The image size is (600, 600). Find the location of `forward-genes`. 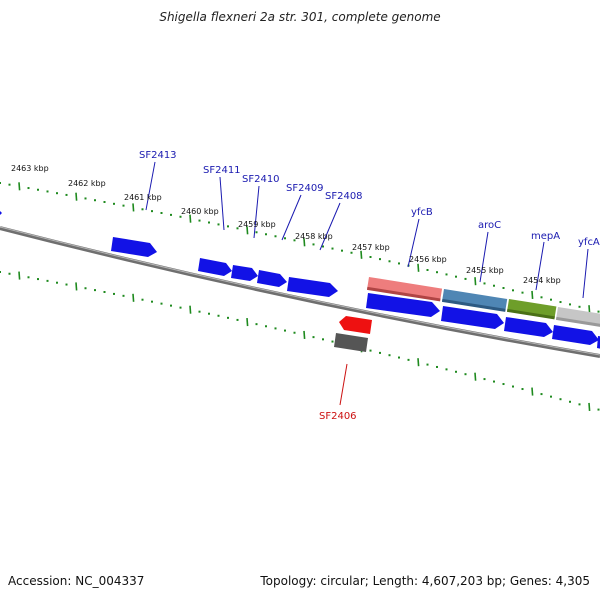

forward-genes is located at coordinates (169, 252).